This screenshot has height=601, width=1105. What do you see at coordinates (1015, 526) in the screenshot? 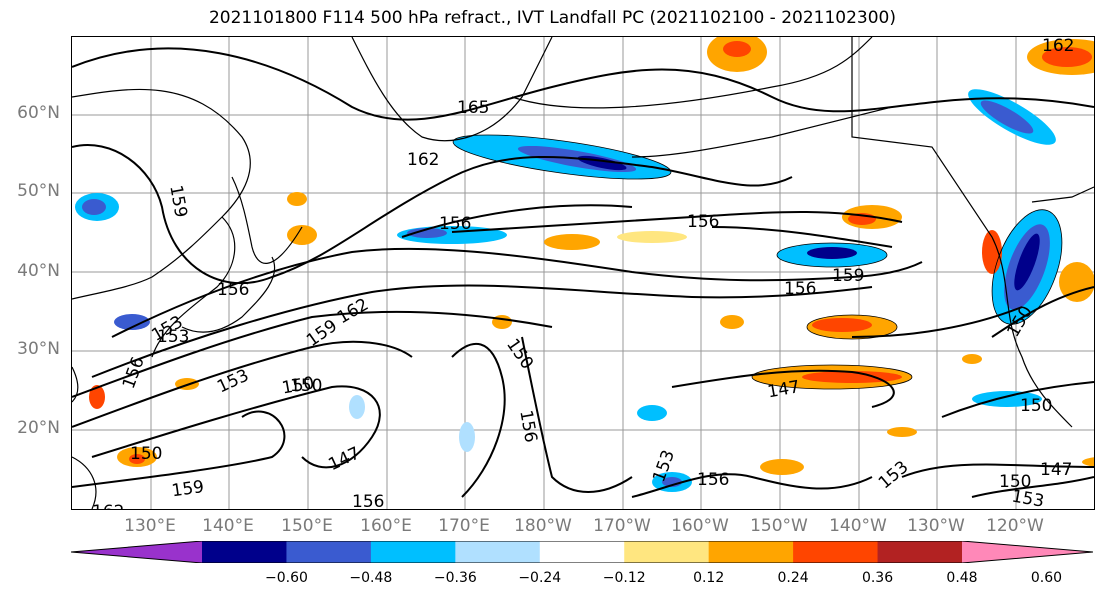
I see `lon-label-120w: 120°W` at bounding box center [1015, 526].